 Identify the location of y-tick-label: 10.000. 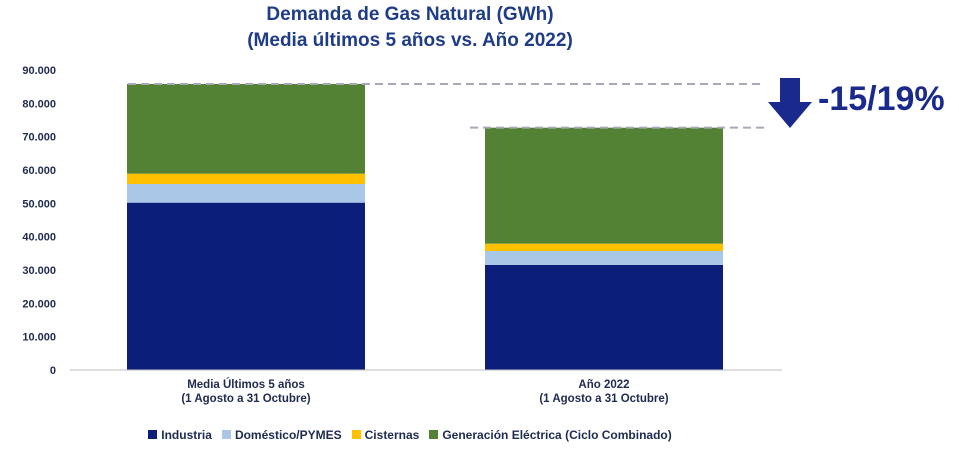
(39, 338).